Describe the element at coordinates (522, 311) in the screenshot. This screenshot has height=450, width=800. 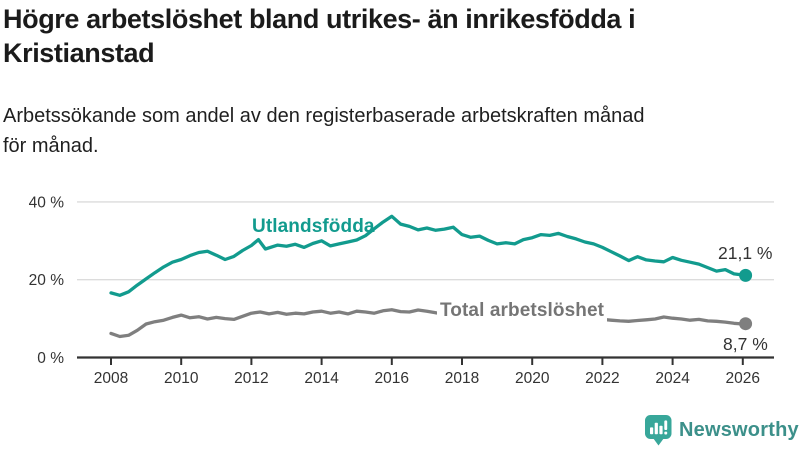
I see `series-label-total-arbetsloshet: Total arbetslöshet` at that location.